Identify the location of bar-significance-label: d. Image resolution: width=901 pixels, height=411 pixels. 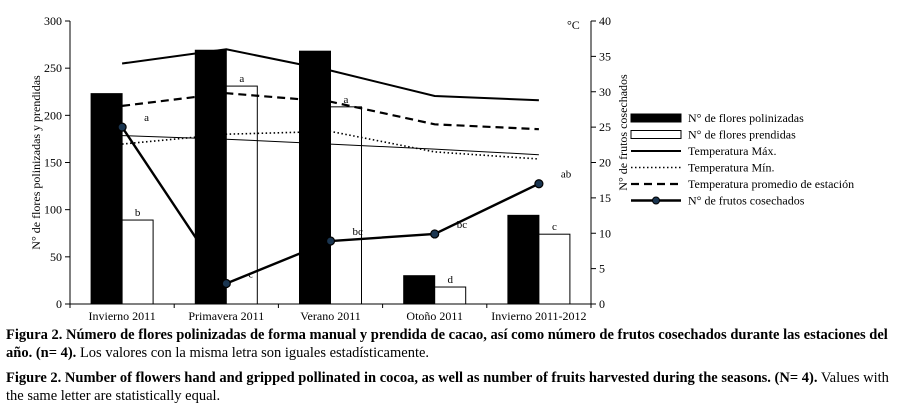
(450, 280).